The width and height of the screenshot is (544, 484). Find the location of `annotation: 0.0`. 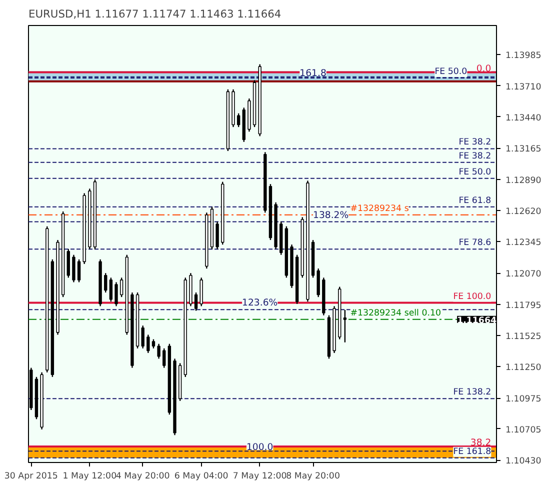

annotation: 0.0 is located at coordinates (484, 68).